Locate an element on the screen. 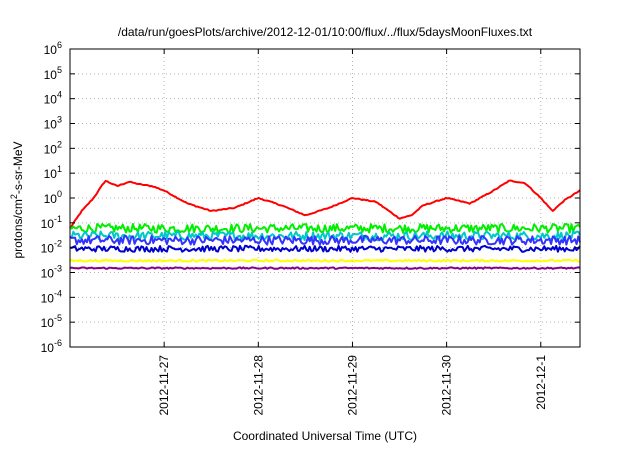 The image size is (640, 453). y-axis-label-base: protons/cm is located at coordinates (18, 228).